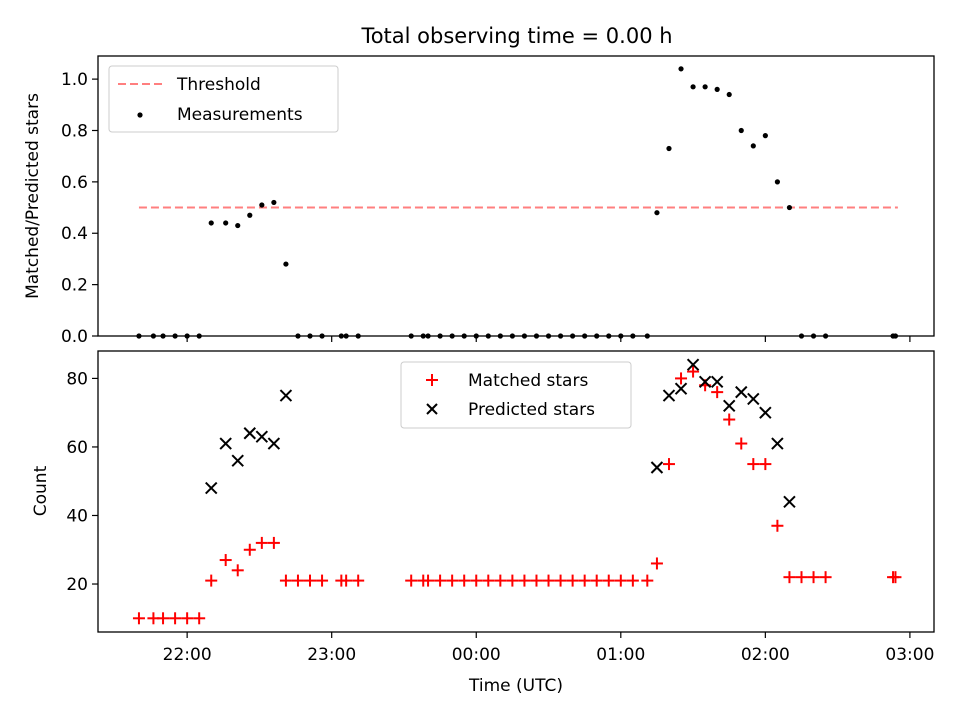 Image resolution: width=960 pixels, height=720 pixels. Describe the element at coordinates (909, 655) in the screenshot. I see `x-tick-label: 03:00` at that location.